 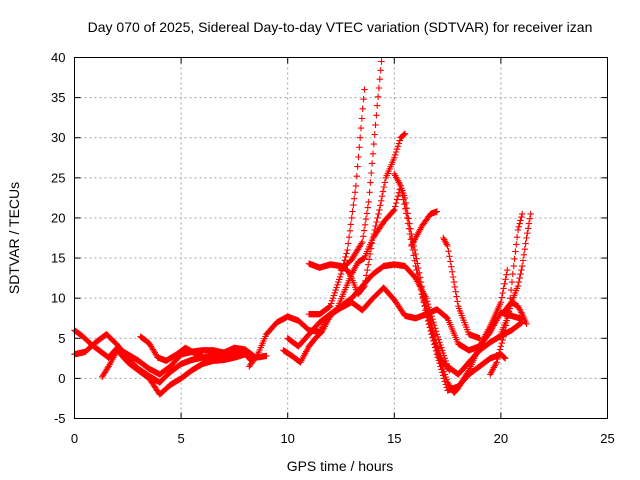 What do you see at coordinates (287, 438) in the screenshot?
I see `x-tick-label: 10` at bounding box center [287, 438].